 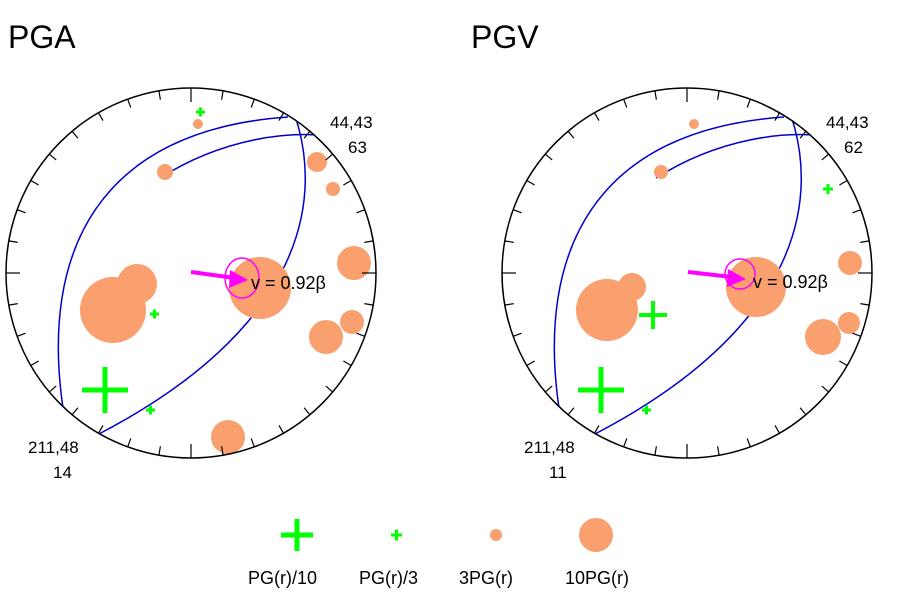 I want to click on legend-item-plus-small: PG(r)/3, so click(x=388, y=558).